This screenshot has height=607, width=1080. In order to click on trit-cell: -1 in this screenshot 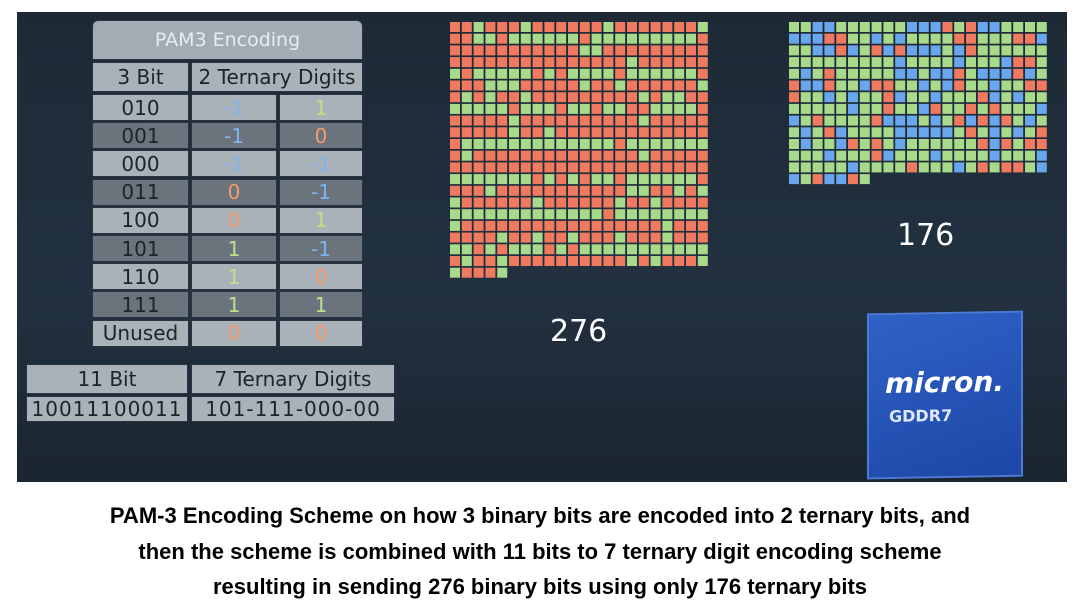, I will do `click(321, 248)`.